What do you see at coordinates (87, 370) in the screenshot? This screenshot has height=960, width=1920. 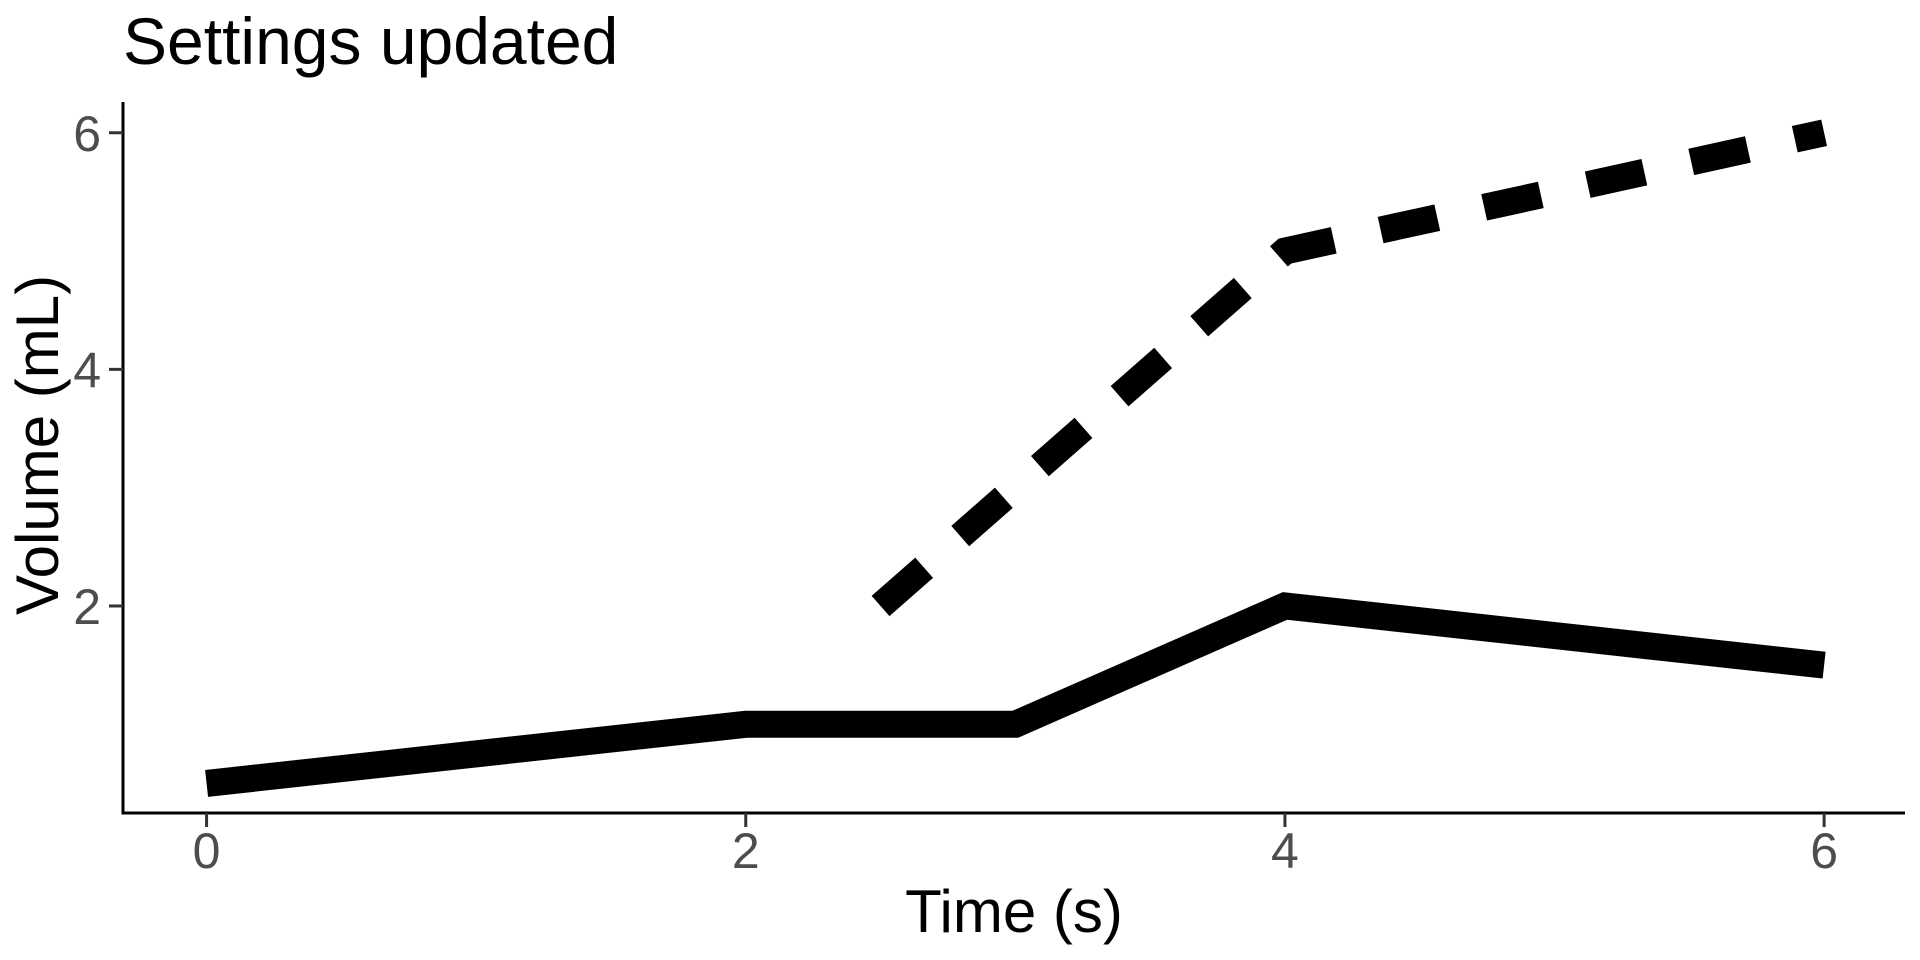 I see `y-tick-label: 4` at bounding box center [87, 370].